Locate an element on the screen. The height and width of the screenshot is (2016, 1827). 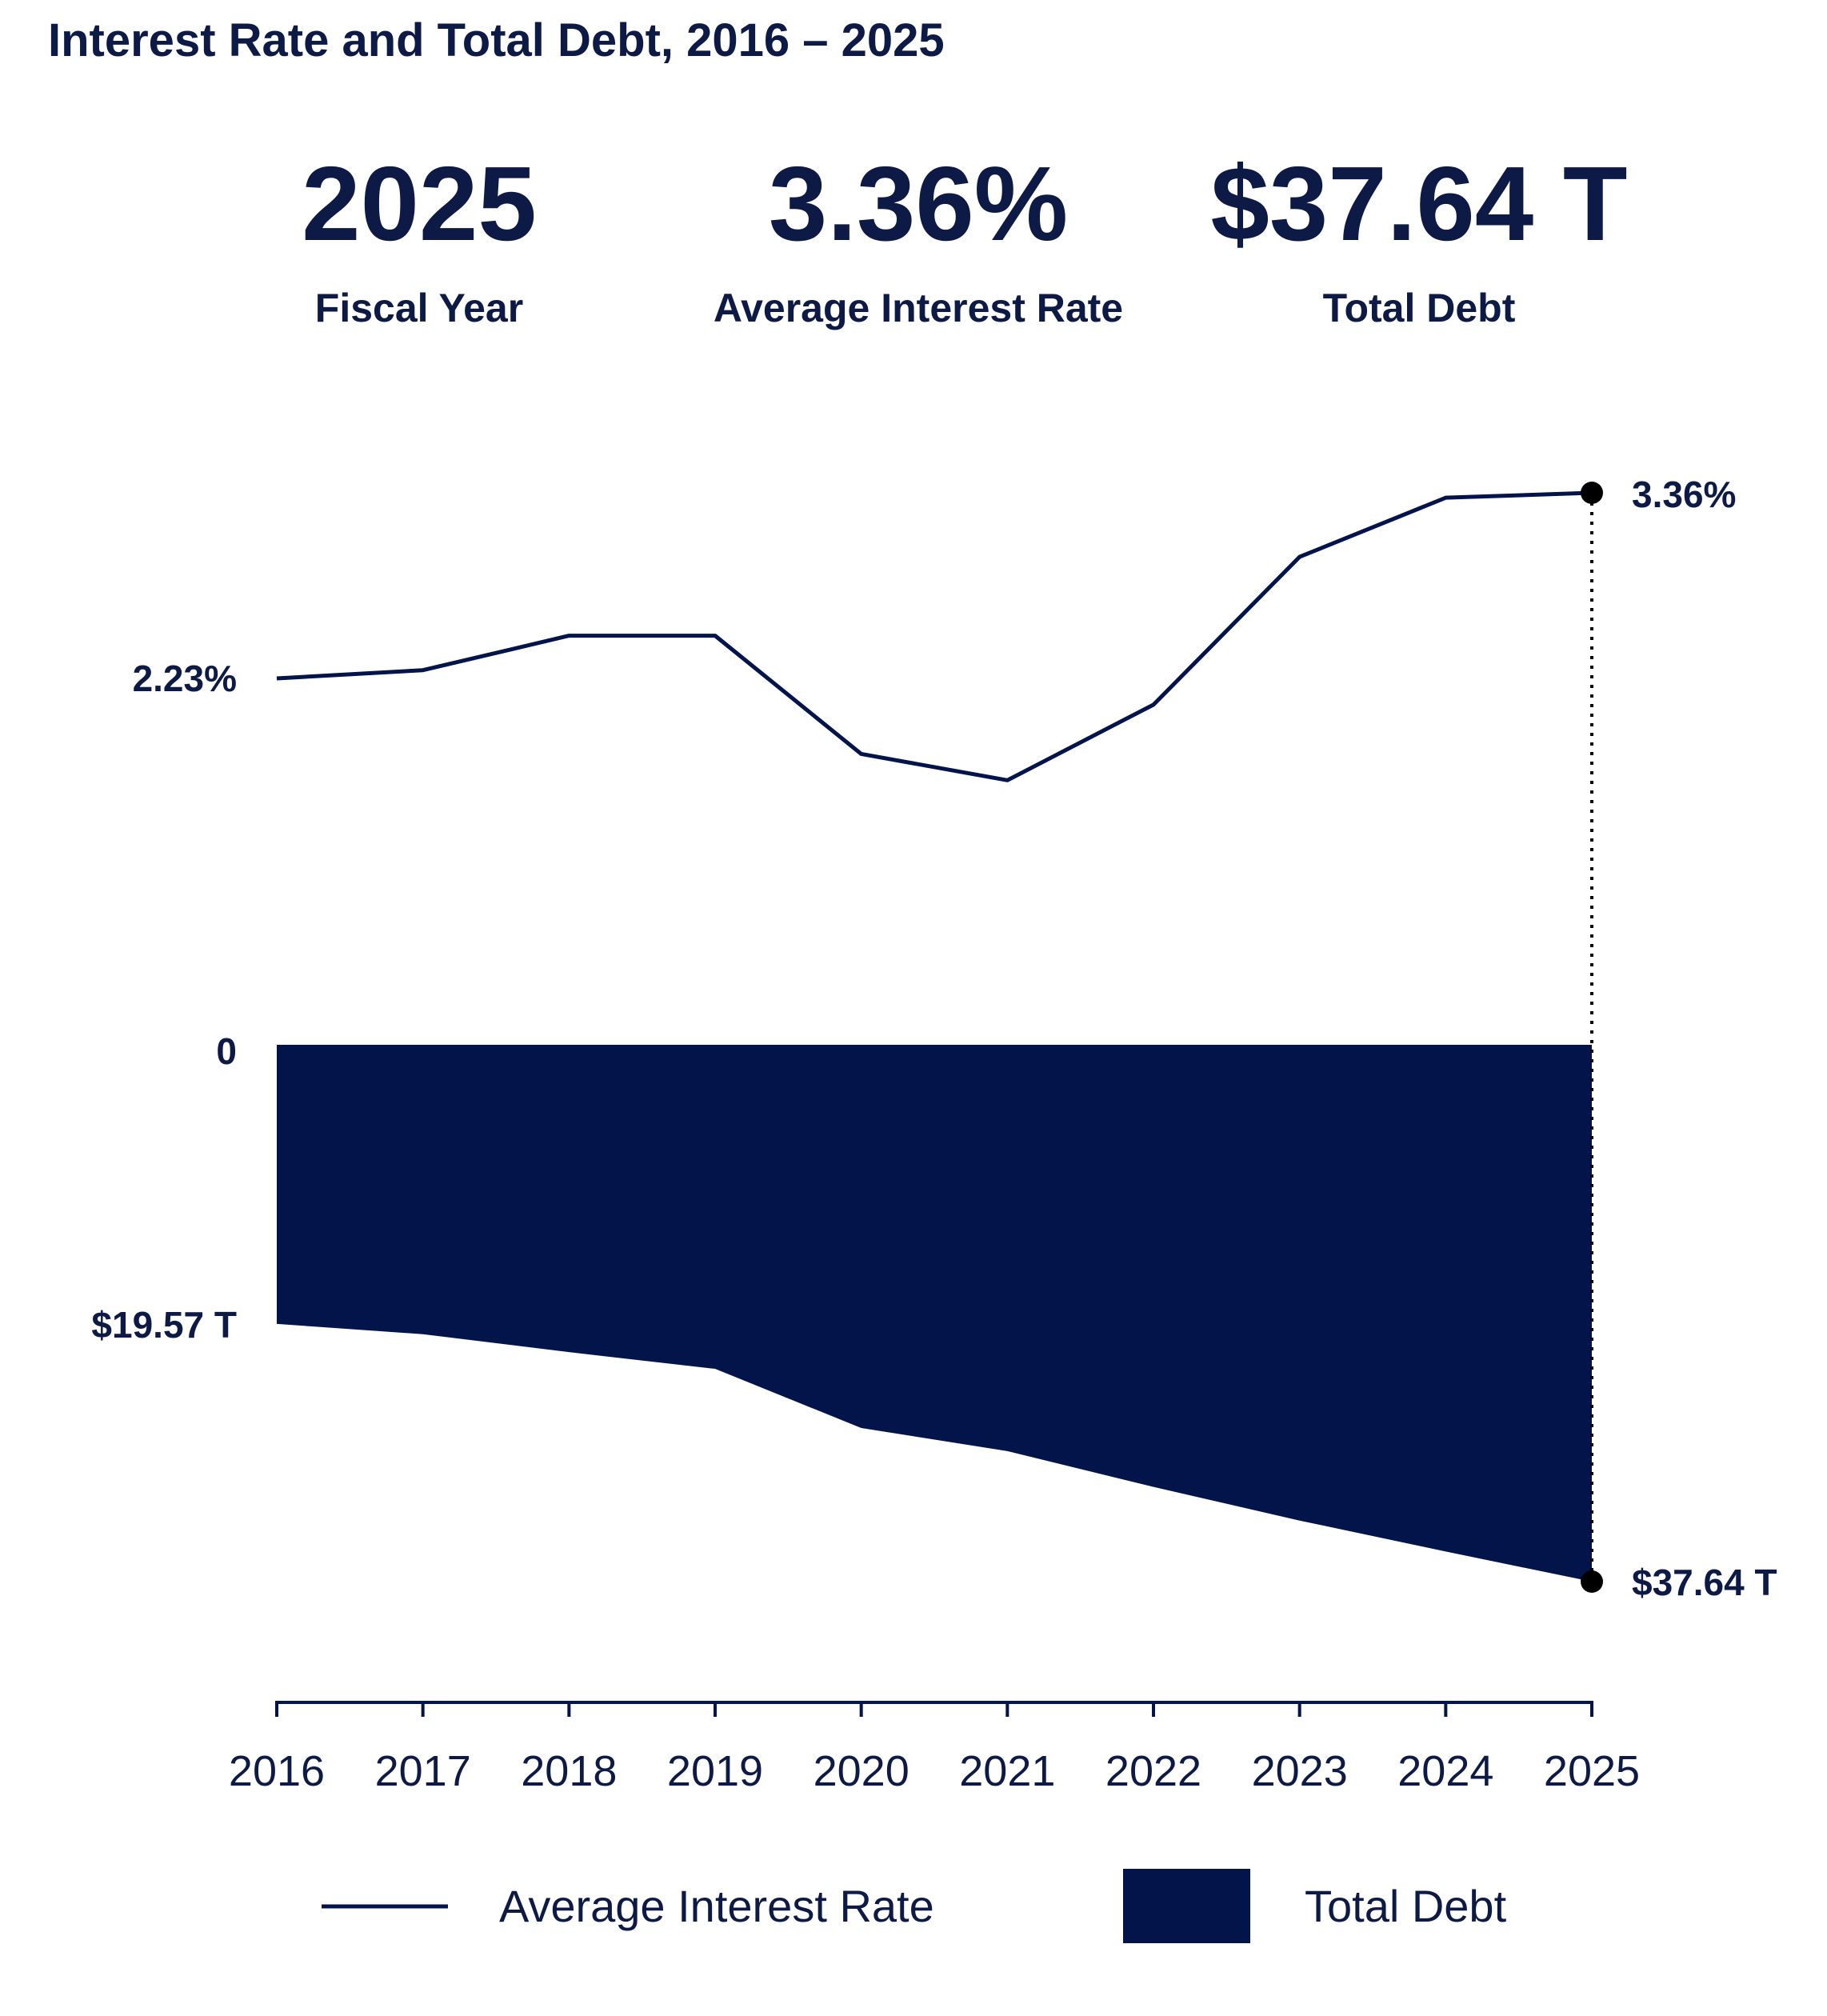
stat-total-debt: $37.64 T Total Debt is located at coordinates (1418, 237).